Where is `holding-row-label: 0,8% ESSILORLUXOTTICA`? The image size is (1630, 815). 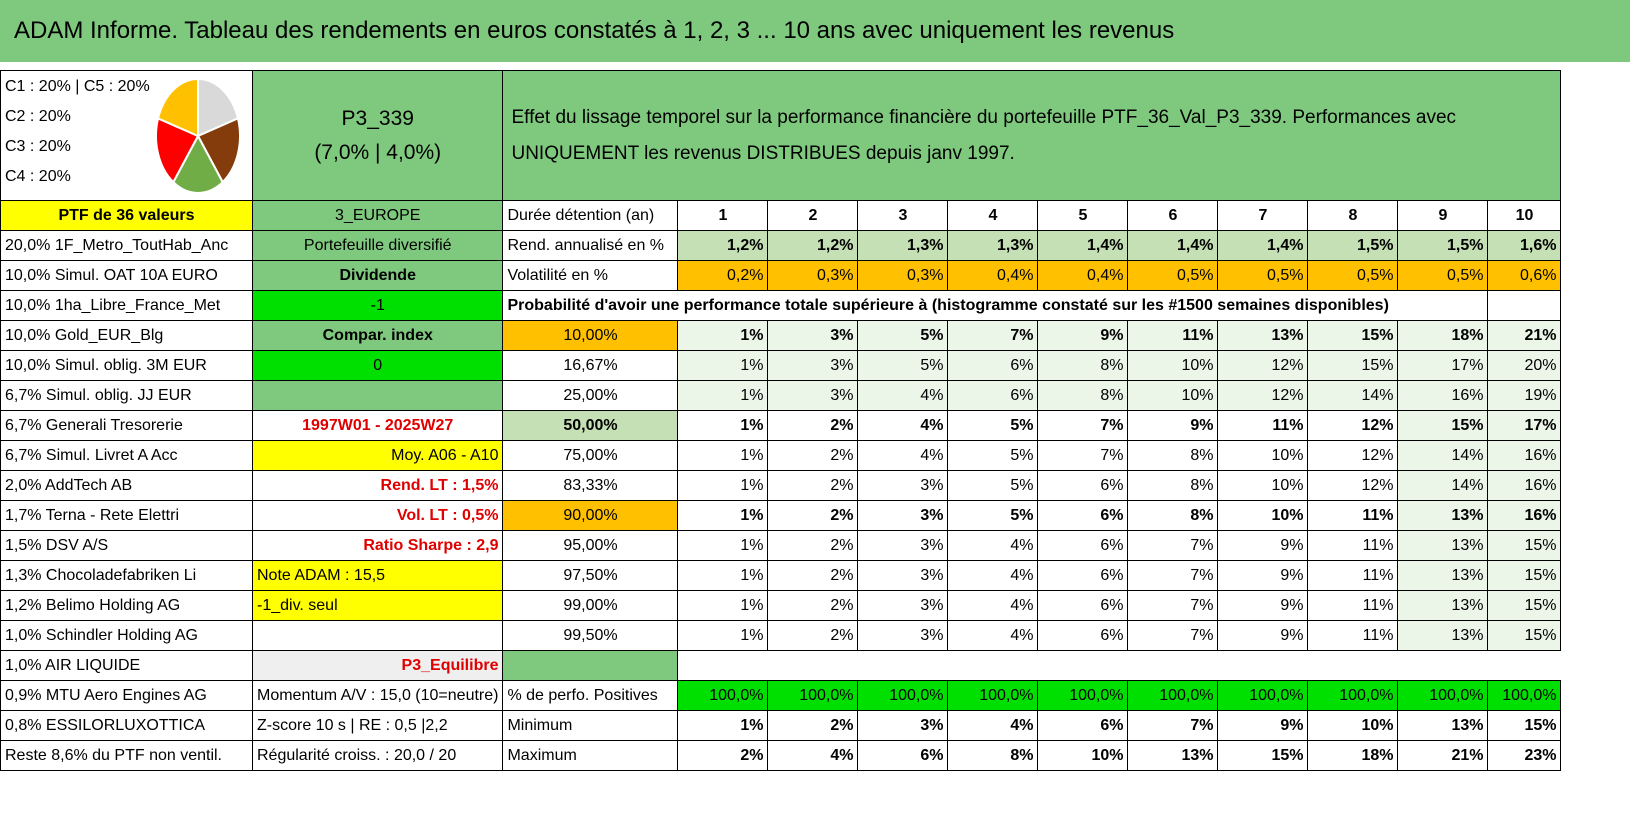
holding-row-label: 0,8% ESSILORLUXOTTICA is located at coordinates (126, 725).